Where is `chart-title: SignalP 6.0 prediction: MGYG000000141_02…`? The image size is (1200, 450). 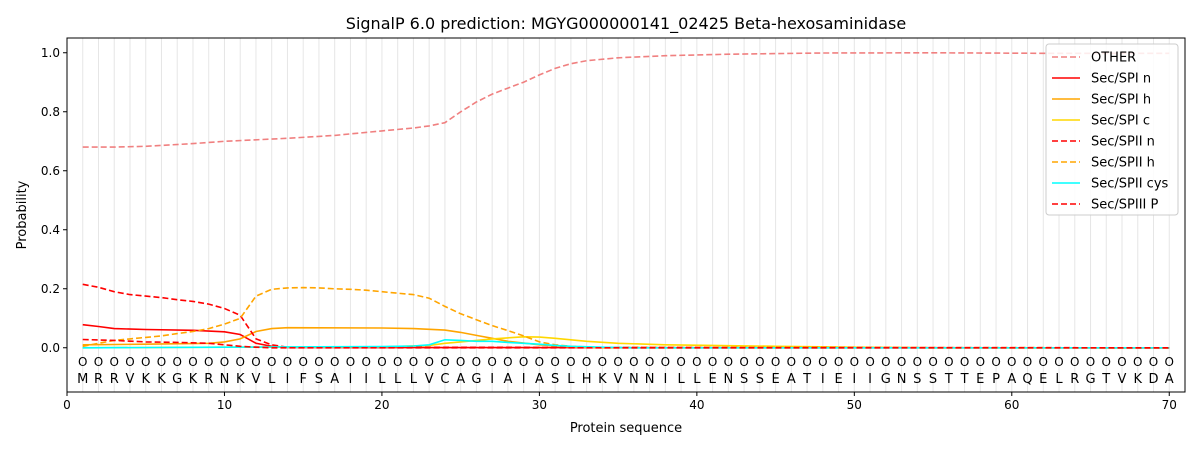
chart-title: SignalP 6.0 prediction: MGYG000000141_02… is located at coordinates (626, 24).